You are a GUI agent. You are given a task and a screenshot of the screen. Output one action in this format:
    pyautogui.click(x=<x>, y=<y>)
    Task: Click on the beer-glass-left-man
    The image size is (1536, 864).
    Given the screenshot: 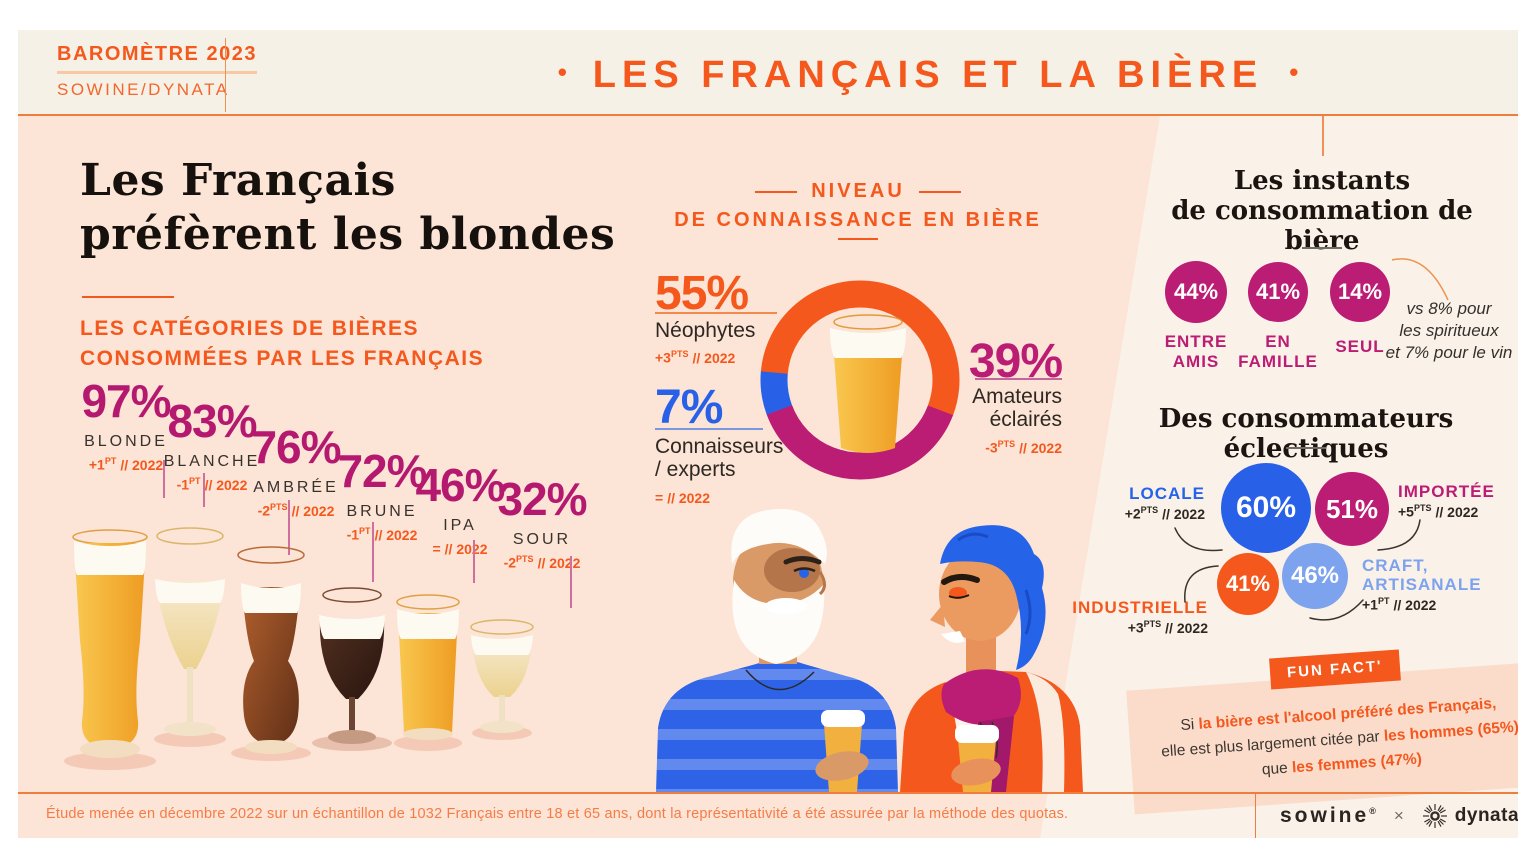 What is the action you would take?
    pyautogui.click(x=842, y=751)
    